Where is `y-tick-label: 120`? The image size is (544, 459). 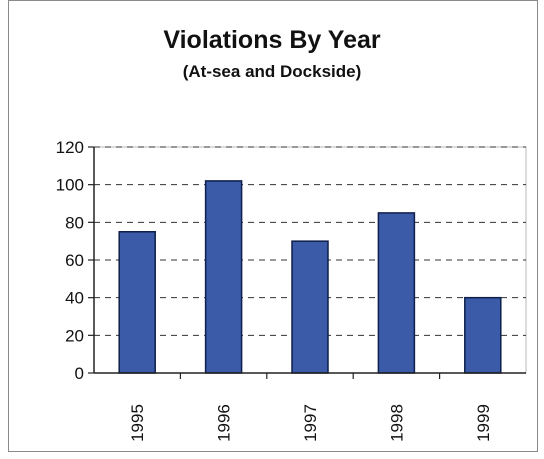
y-tick-label: 120 is located at coordinates (70, 147).